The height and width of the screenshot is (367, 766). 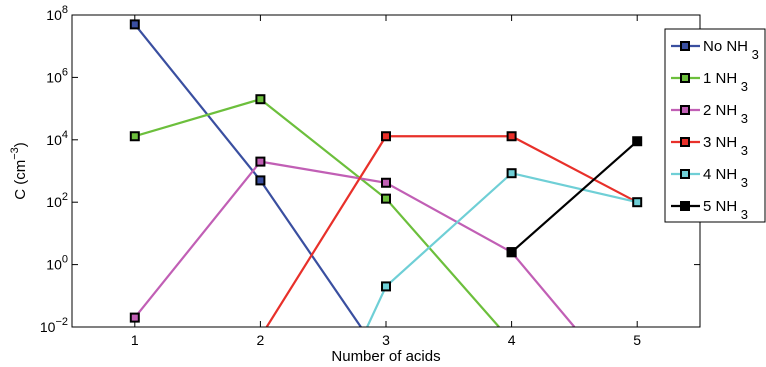 What do you see at coordinates (57, 13) in the screenshot?
I see `y-tick-label: 10⁸` at bounding box center [57, 13].